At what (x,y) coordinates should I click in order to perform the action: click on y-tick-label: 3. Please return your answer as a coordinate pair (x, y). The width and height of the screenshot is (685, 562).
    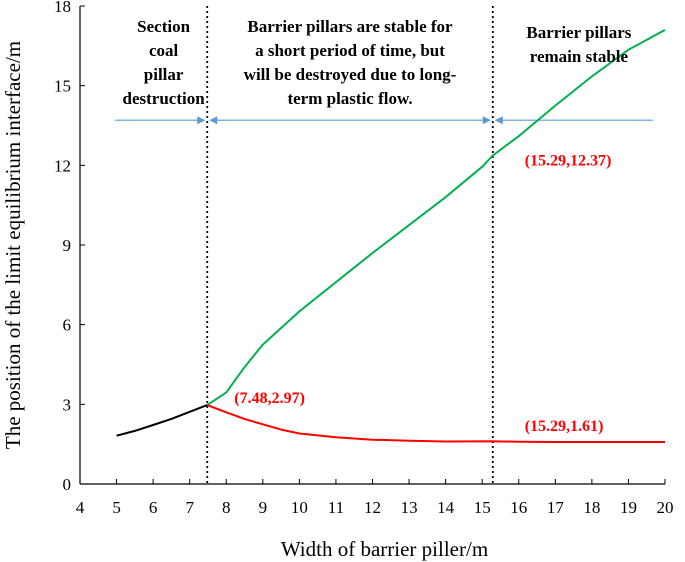
    Looking at the image, I should click on (67, 404).